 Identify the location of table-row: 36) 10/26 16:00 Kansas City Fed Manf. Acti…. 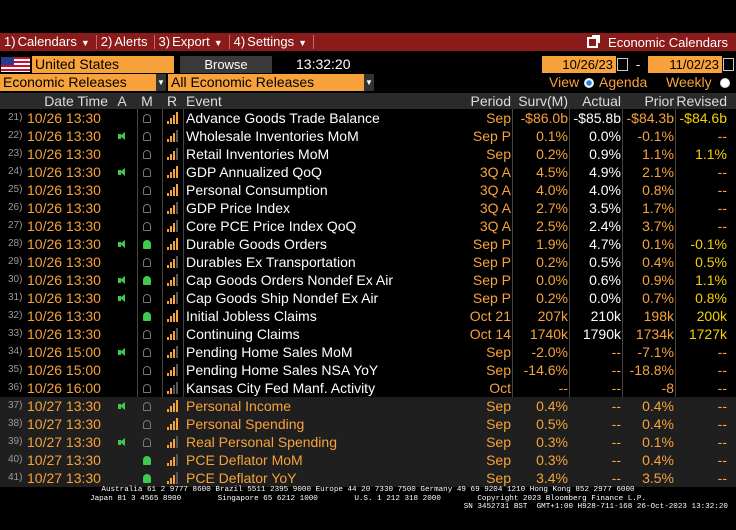
(368, 388).